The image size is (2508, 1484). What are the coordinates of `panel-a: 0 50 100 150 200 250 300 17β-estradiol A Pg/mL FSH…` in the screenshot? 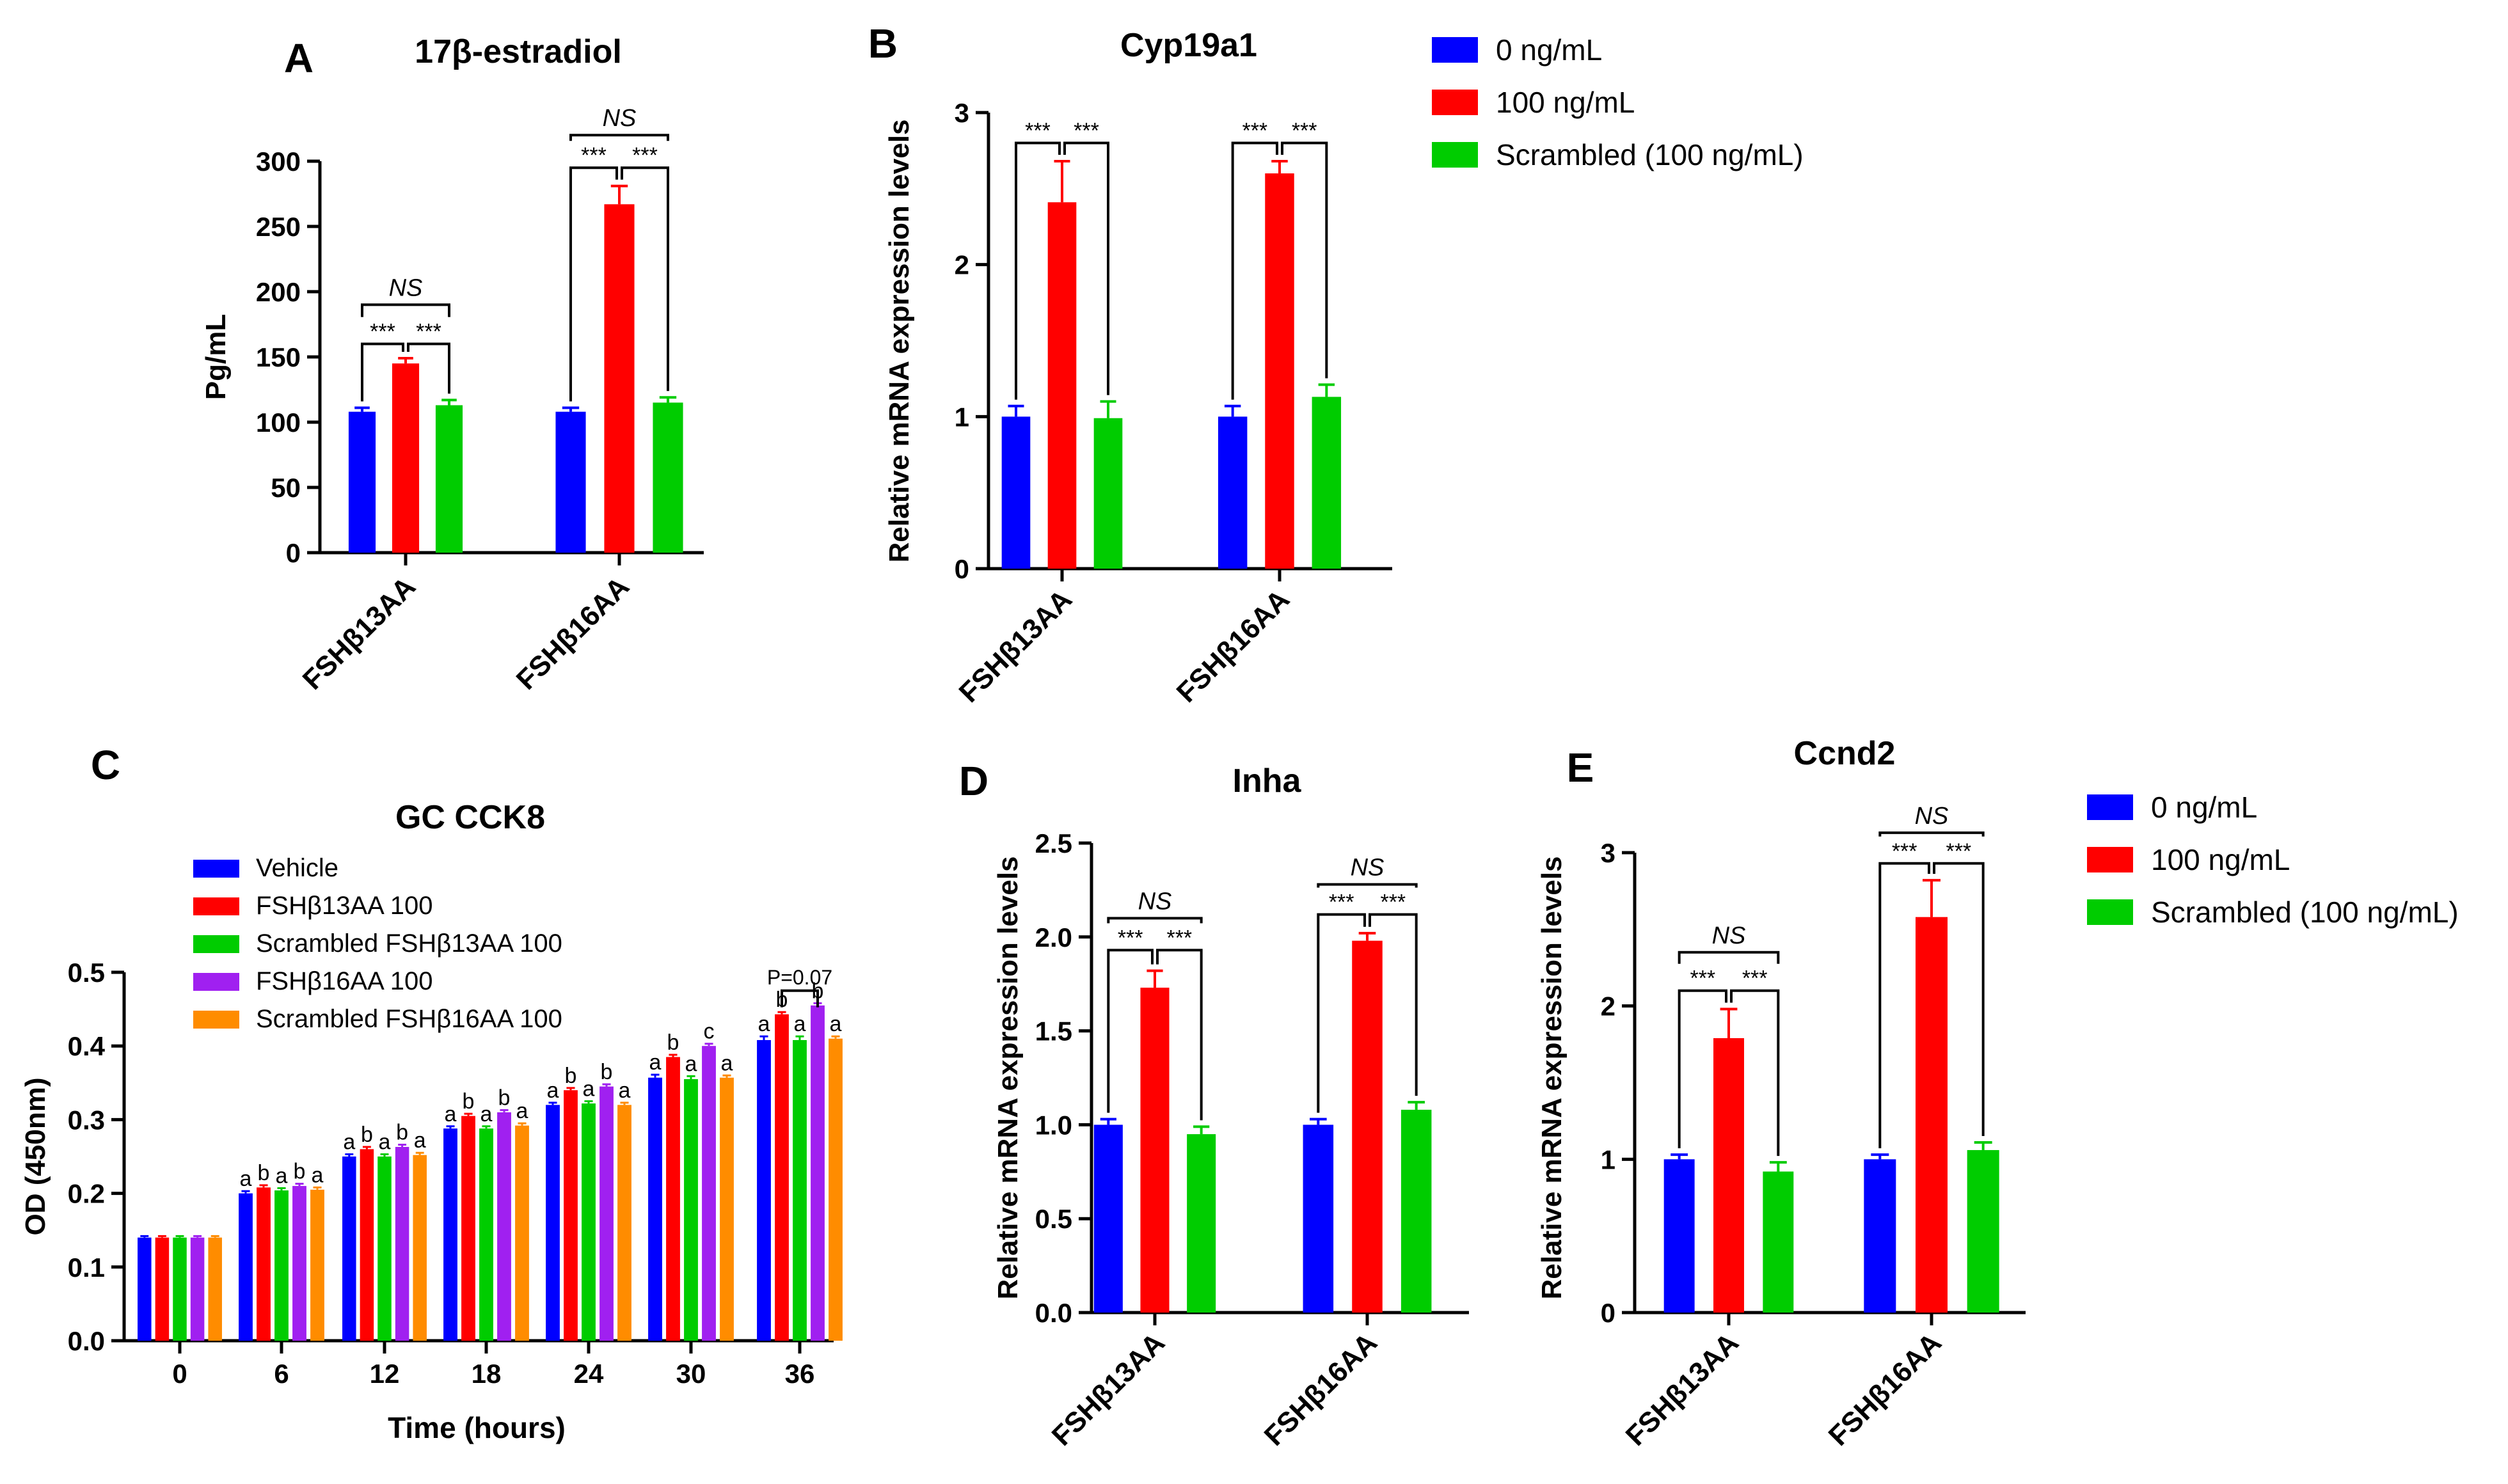 It's located at (452, 364).